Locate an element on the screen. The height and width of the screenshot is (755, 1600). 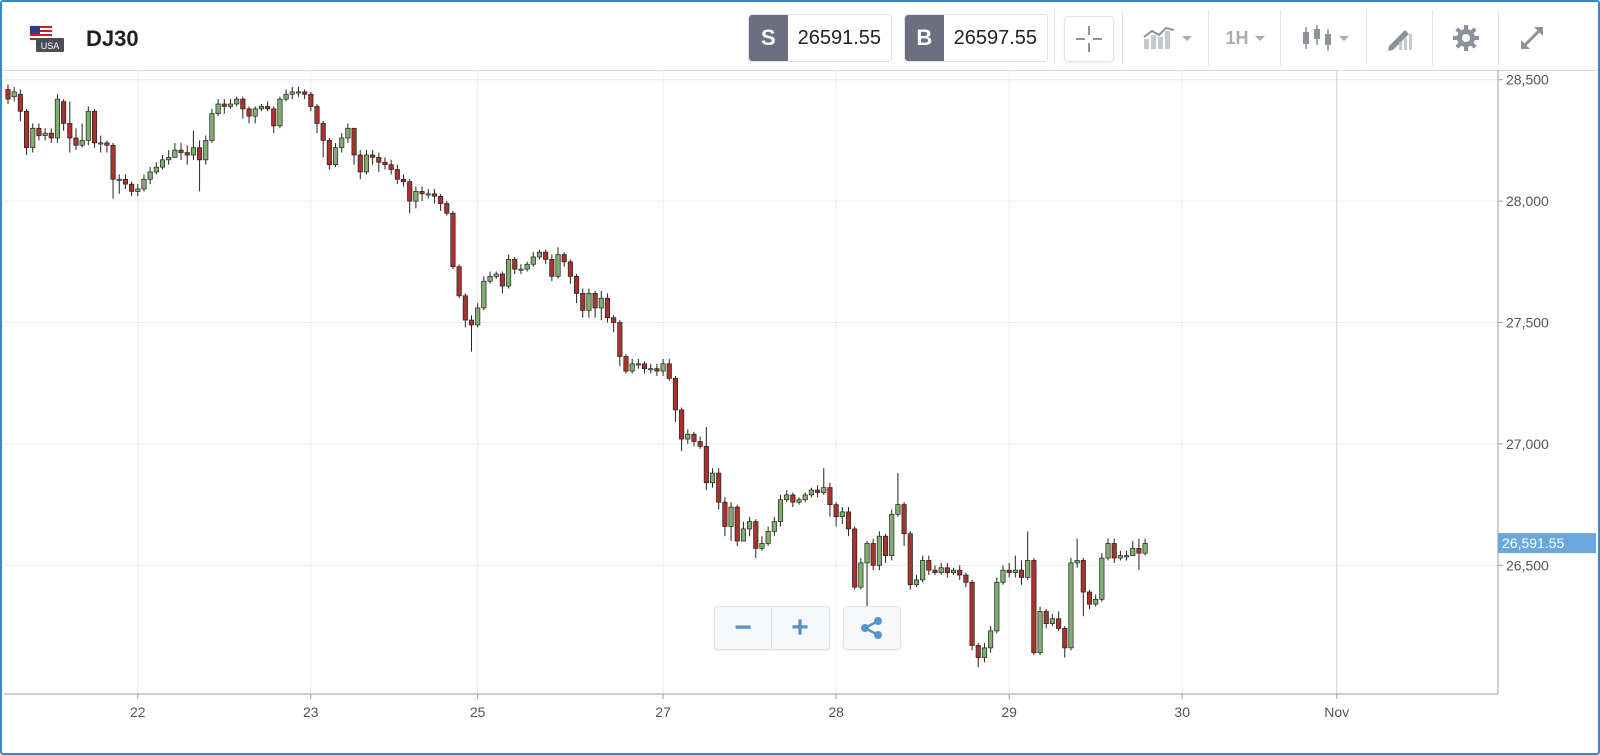
x-tick-label: 27 is located at coordinates (663, 712).